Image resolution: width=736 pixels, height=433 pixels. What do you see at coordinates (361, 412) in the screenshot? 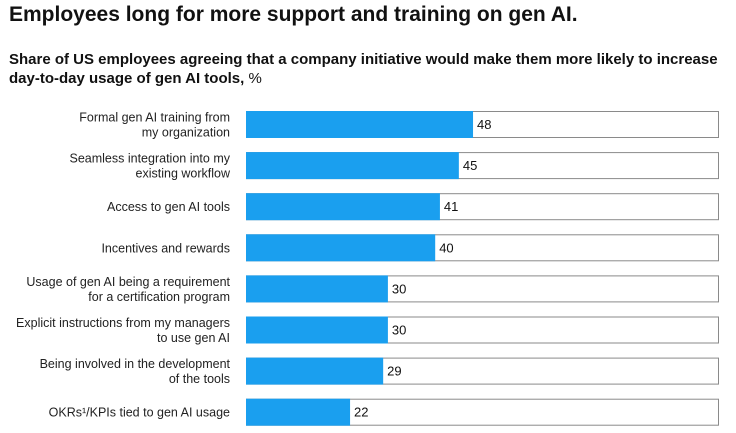
I see `value-label: 22` at bounding box center [361, 412].